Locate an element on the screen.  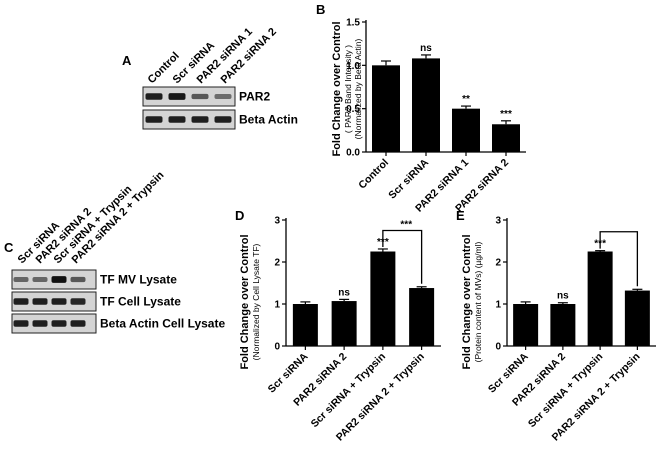
panel-a-blots: PAR2 Beta Actin is located at coordinates (220, 108).